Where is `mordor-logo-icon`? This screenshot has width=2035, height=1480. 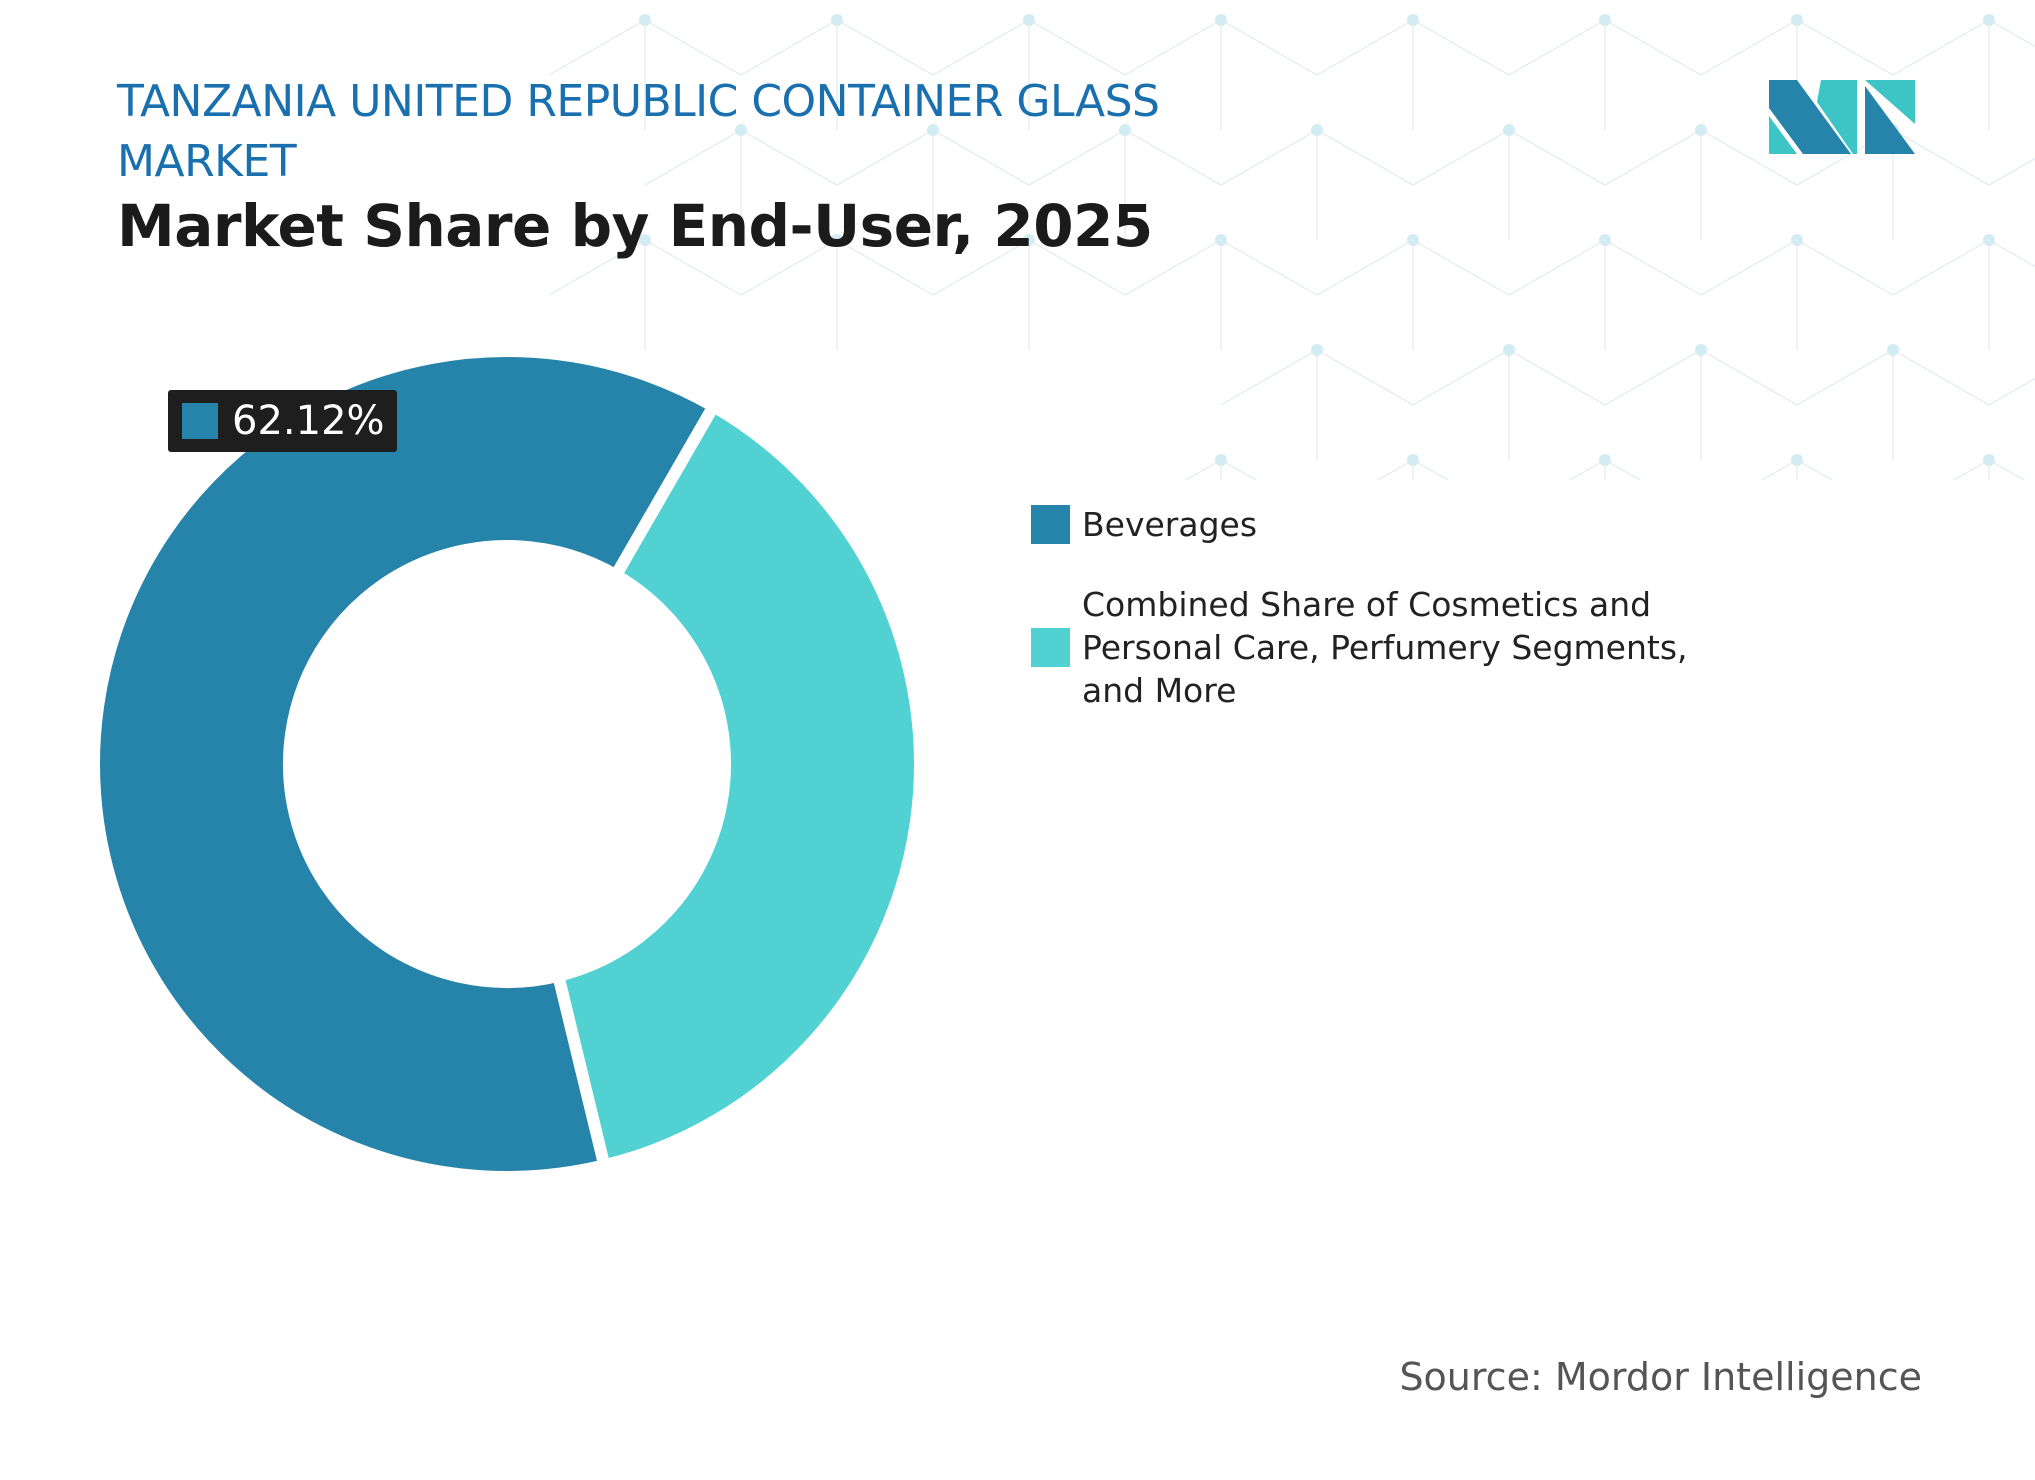
mordor-logo-icon is located at coordinates (1842, 117).